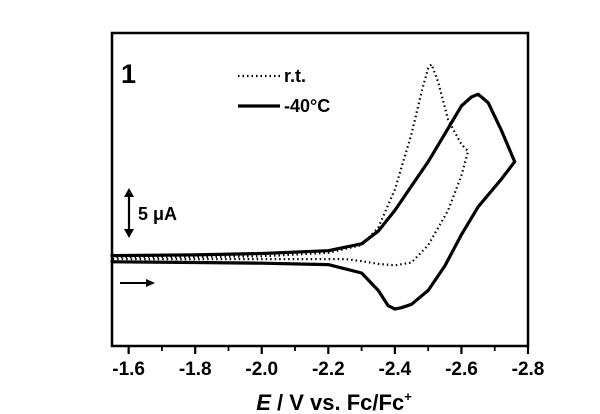 The height and width of the screenshot is (414, 600). I want to click on scale-bar-arrowhead-down, so click(129, 233).